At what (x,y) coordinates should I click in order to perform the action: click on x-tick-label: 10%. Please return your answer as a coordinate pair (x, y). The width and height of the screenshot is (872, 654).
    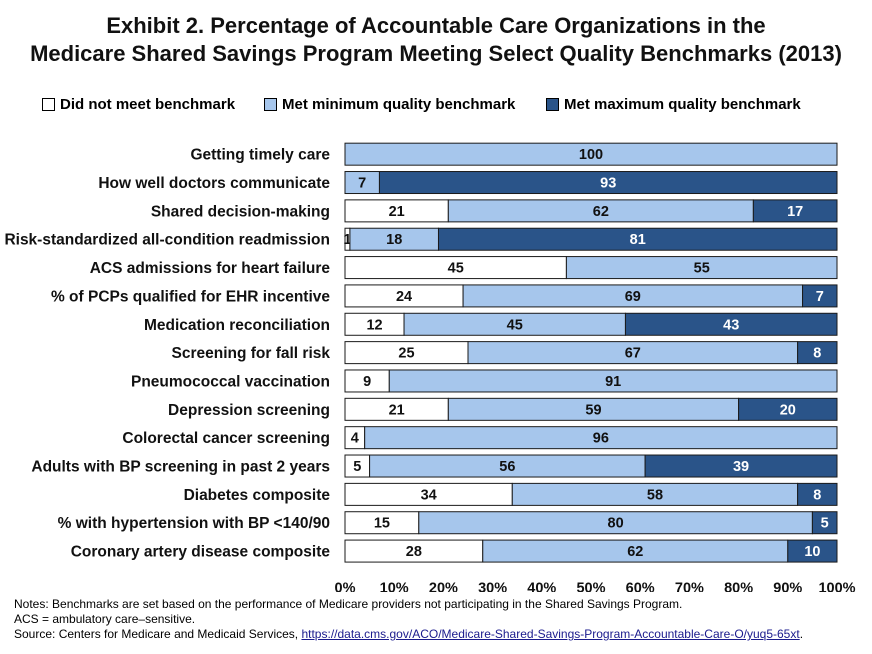
    Looking at the image, I should click on (394, 586).